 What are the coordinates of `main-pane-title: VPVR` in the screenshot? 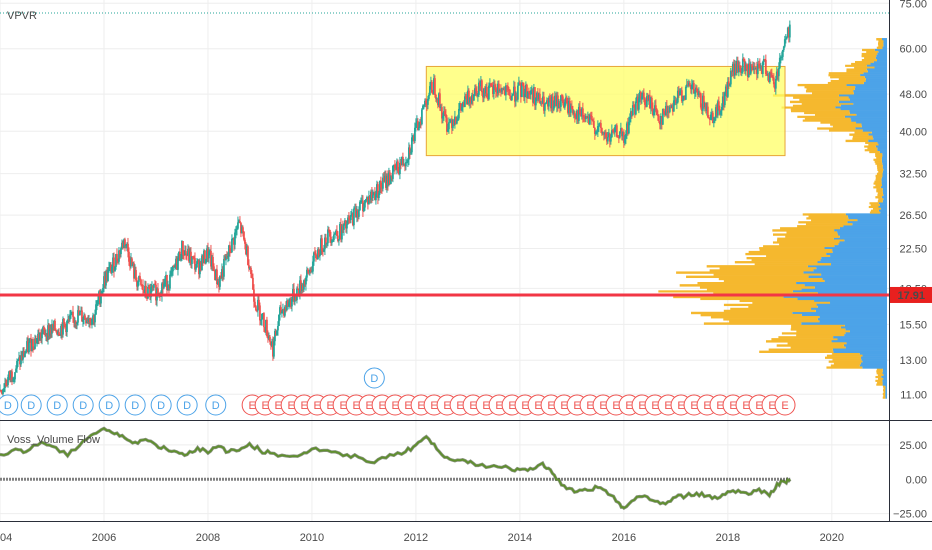 It's located at (22, 16).